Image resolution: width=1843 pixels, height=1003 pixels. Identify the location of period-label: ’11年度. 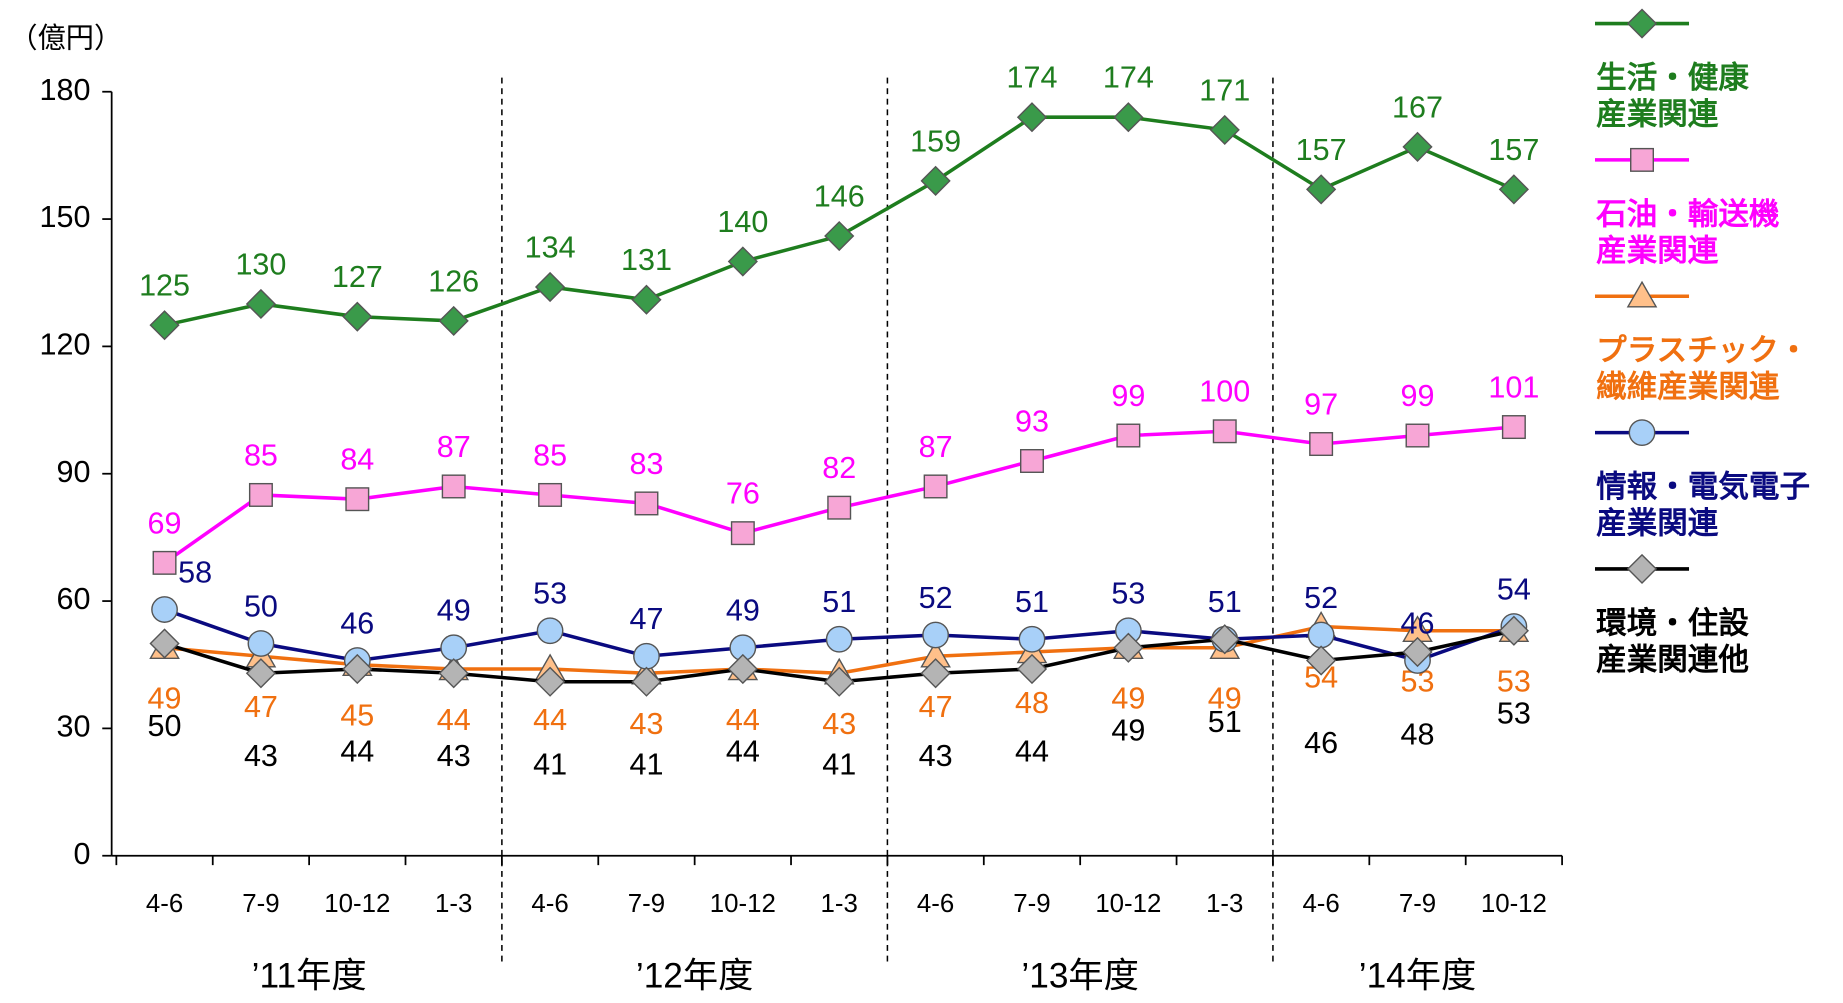
(309, 975).